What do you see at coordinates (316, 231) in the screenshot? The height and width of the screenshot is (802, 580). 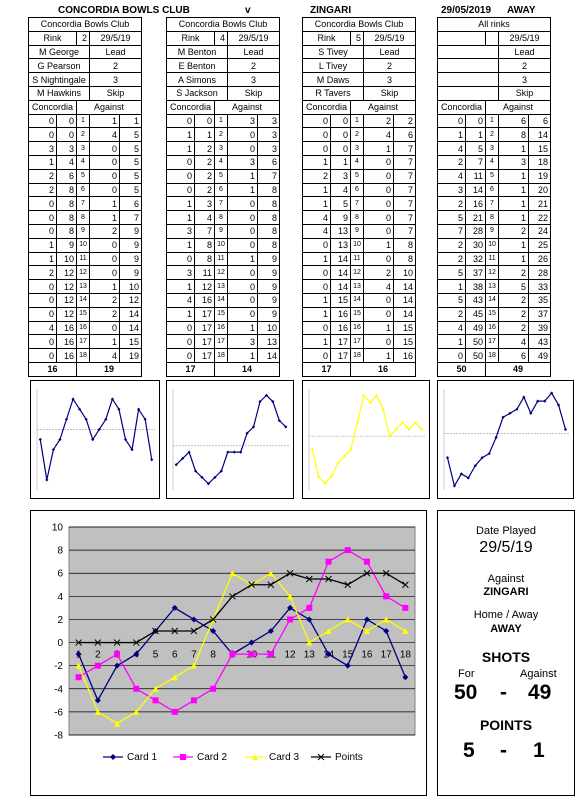 I see `shots-for: 4` at bounding box center [316, 231].